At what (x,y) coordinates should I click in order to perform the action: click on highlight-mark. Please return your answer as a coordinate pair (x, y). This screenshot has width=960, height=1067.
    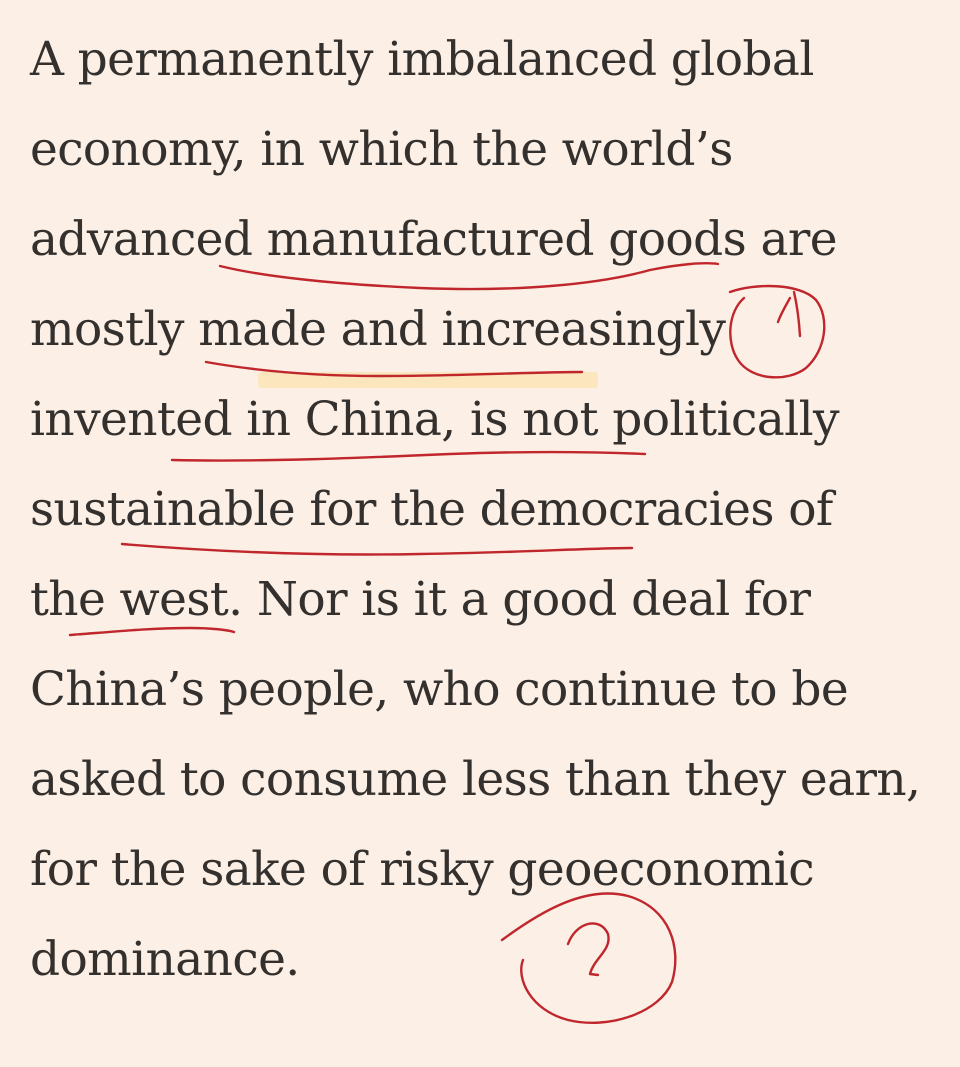
    Looking at the image, I should click on (428, 380).